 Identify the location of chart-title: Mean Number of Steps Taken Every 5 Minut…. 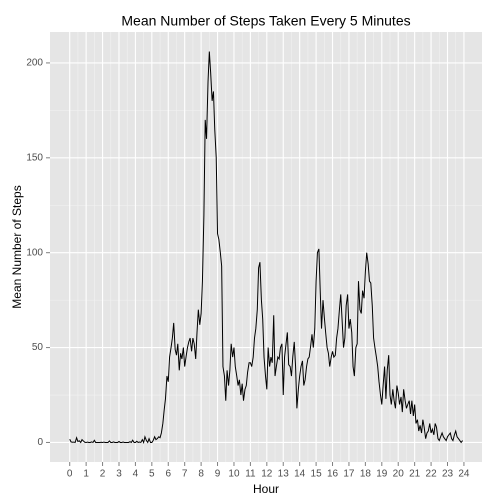
(265, 21).